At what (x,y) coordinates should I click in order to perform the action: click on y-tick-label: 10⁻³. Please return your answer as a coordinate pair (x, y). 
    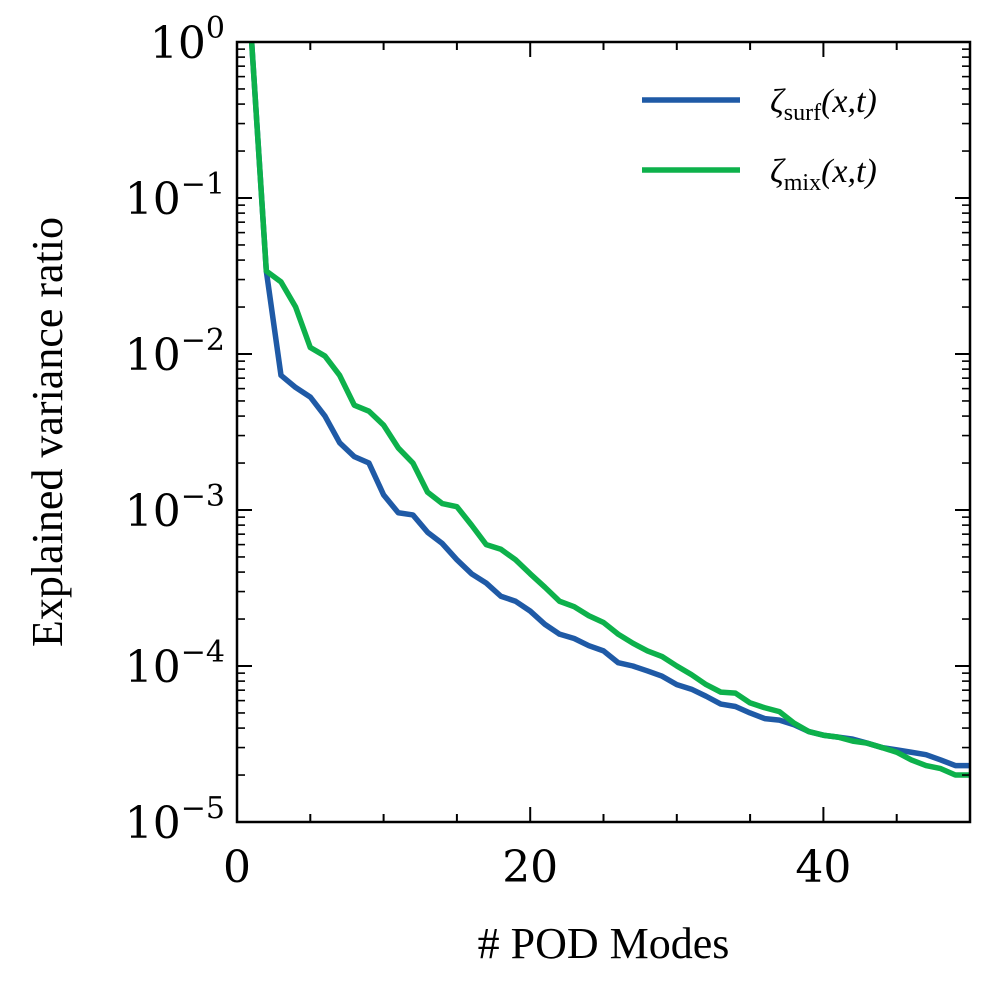
    Looking at the image, I should click on (175, 508).